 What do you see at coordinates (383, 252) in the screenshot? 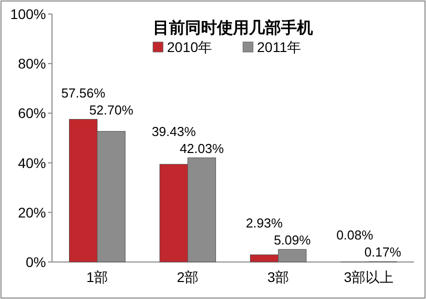
I see `data-label: 0.17%` at bounding box center [383, 252].